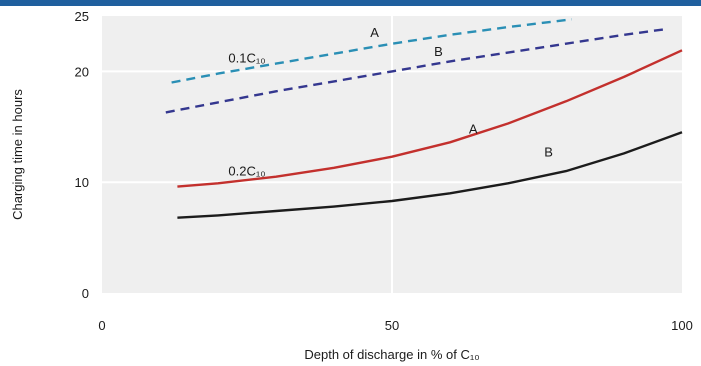 This screenshot has height=366, width=701. What do you see at coordinates (85, 293) in the screenshot?
I see `y-tick-0: 0` at bounding box center [85, 293].